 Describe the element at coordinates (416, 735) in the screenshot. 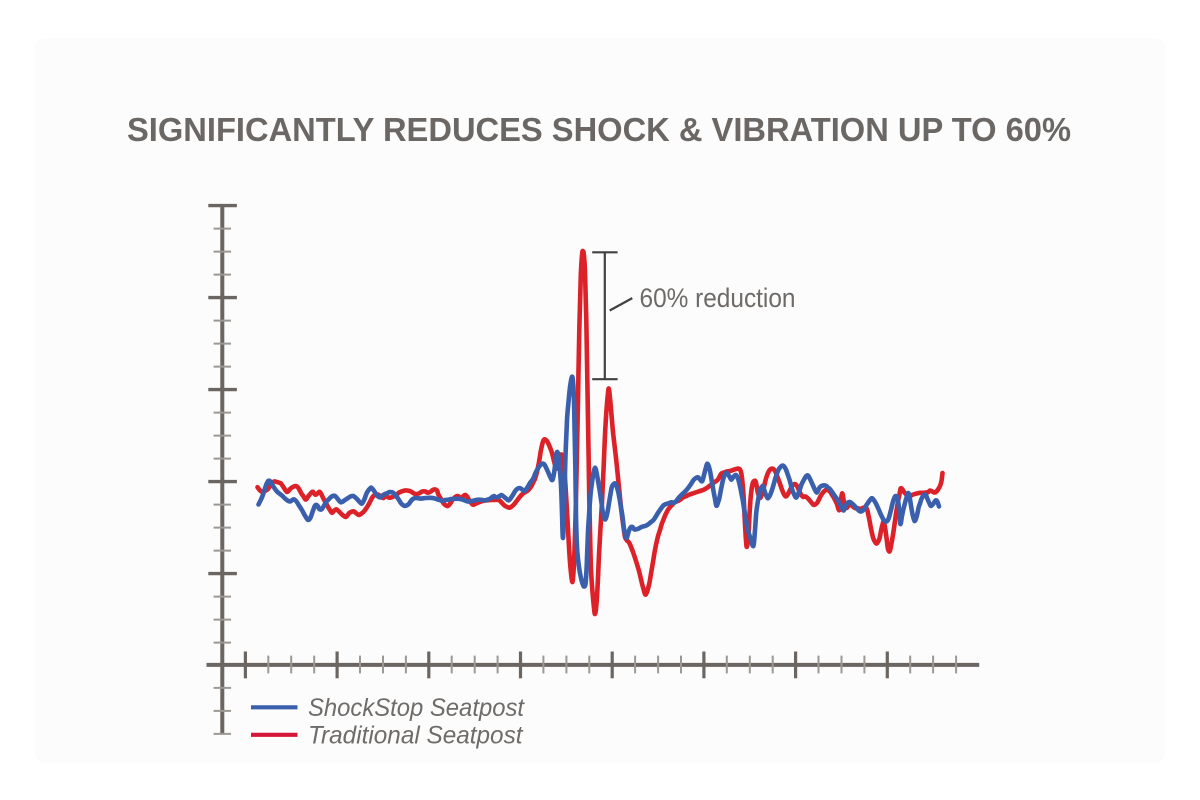

I see `svg-text: Traditional Seatpost` at that location.